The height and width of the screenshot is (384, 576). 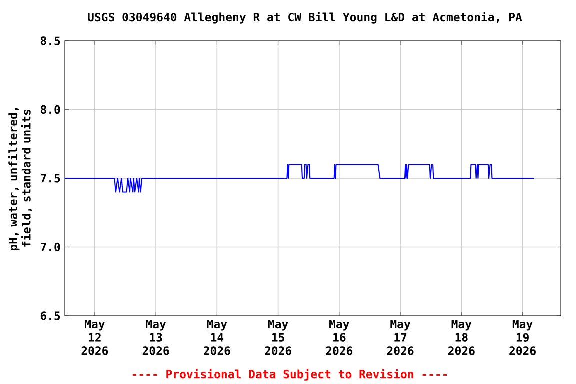 I want to click on x-tick-label: May 14 2026, so click(x=217, y=338).